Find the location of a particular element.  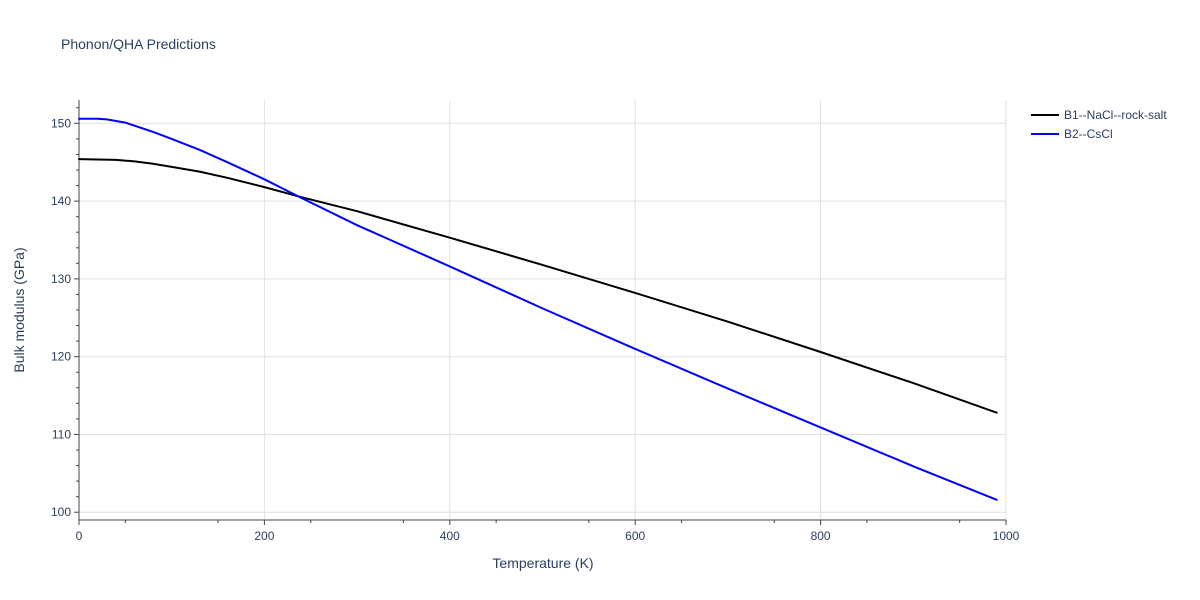

chart-title: Phonon/QHA Predictions is located at coordinates (138, 44).